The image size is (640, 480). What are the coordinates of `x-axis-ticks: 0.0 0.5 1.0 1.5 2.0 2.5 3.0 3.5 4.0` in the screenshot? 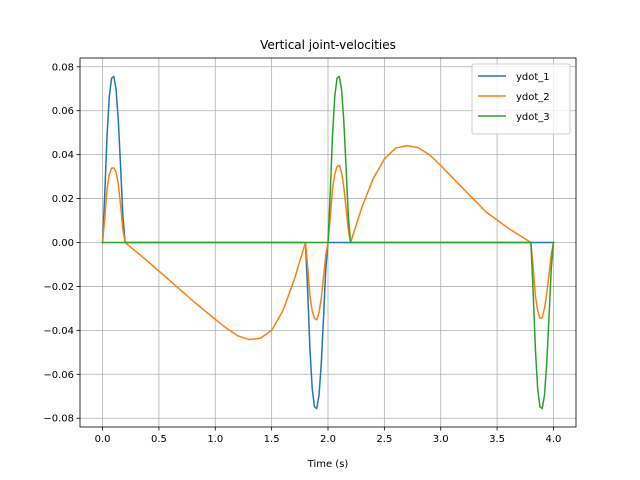 It's located at (328, 436).